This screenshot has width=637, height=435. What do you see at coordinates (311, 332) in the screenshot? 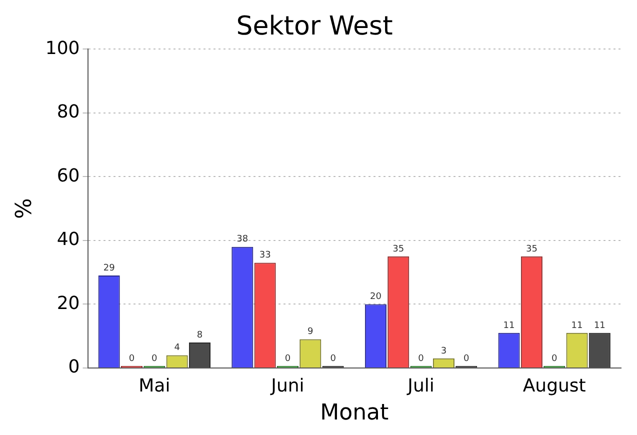
I see `data-label: 9` at bounding box center [311, 332].